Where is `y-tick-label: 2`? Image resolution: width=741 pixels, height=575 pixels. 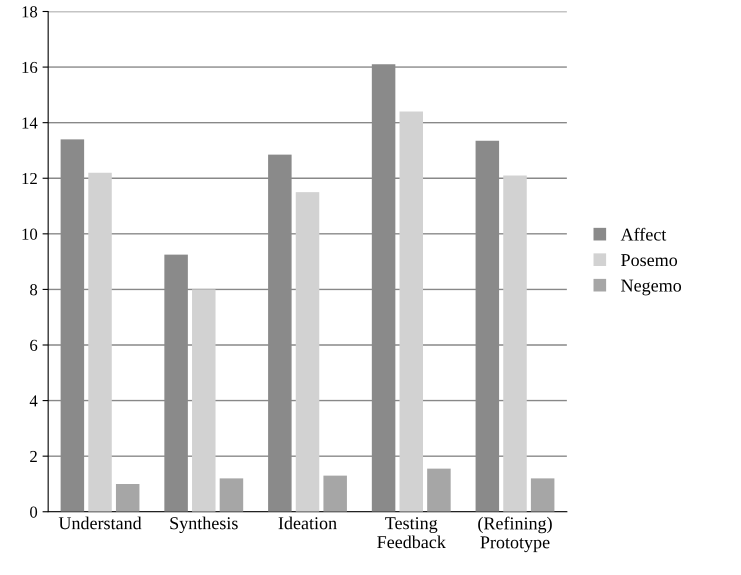
y-tick-label: 2 is located at coordinates (33, 456).